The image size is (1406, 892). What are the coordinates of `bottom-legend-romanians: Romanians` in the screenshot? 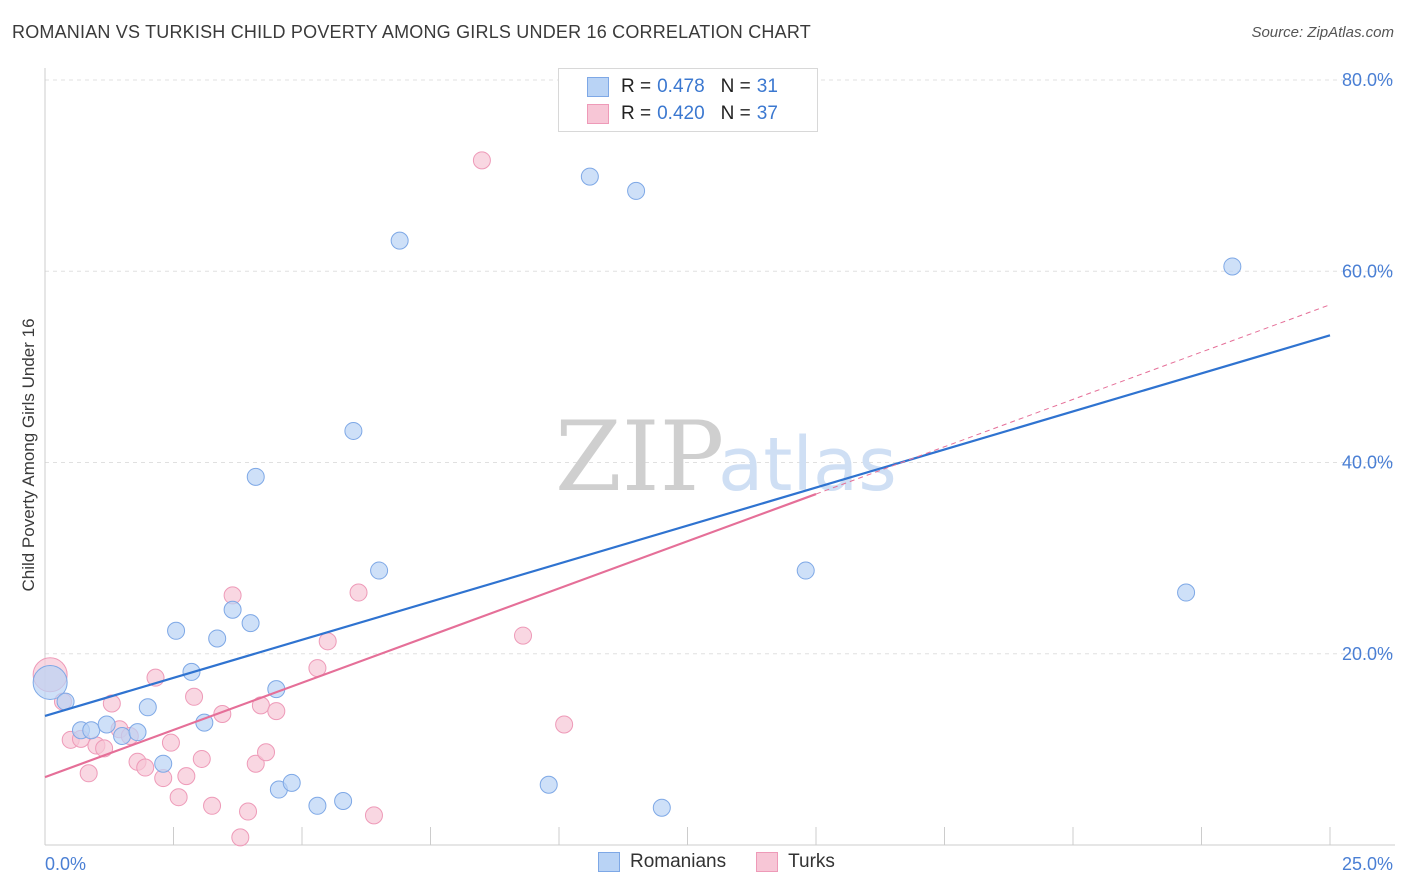 It's located at (662, 862).